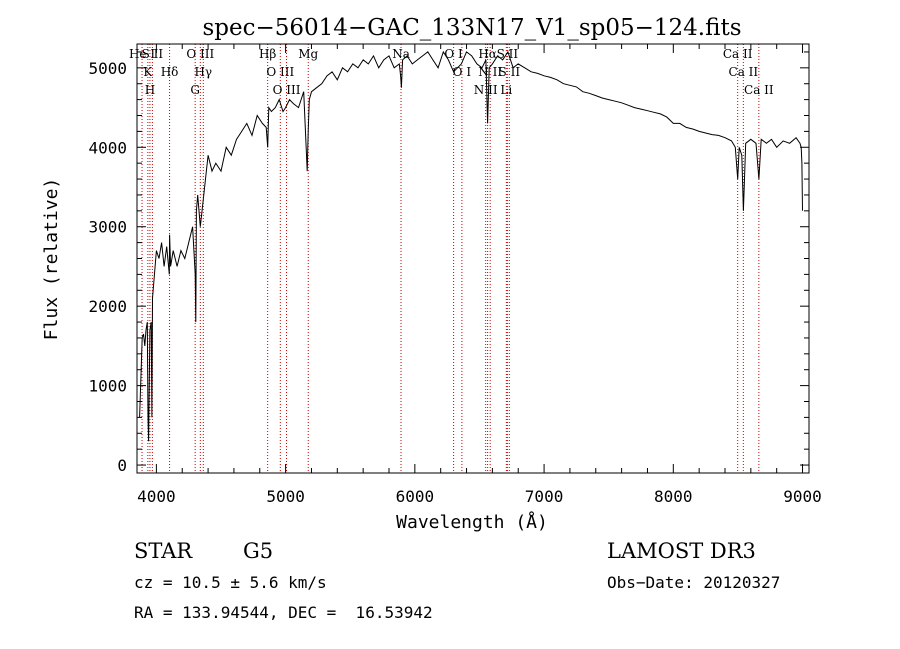 This screenshot has height=649, width=900. What do you see at coordinates (415, 496) in the screenshot?
I see `x-tick-label: 6000` at bounding box center [415, 496].